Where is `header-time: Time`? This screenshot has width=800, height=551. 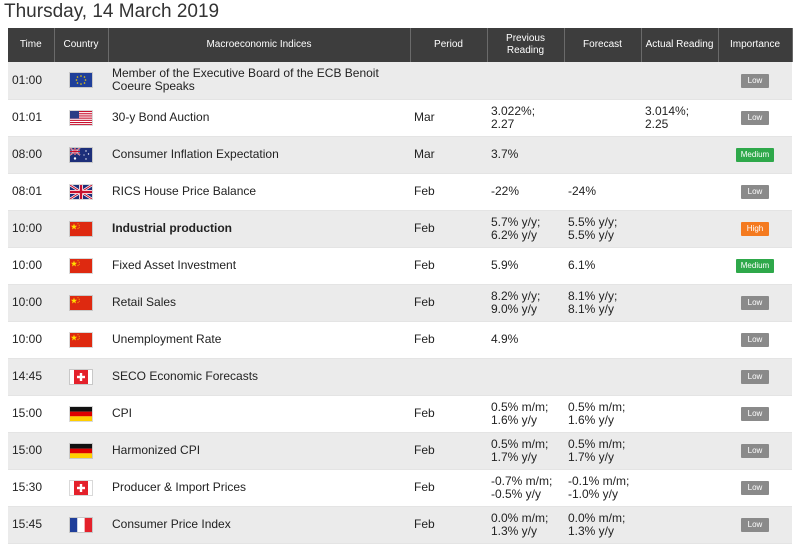 header-time: Time is located at coordinates (31, 45).